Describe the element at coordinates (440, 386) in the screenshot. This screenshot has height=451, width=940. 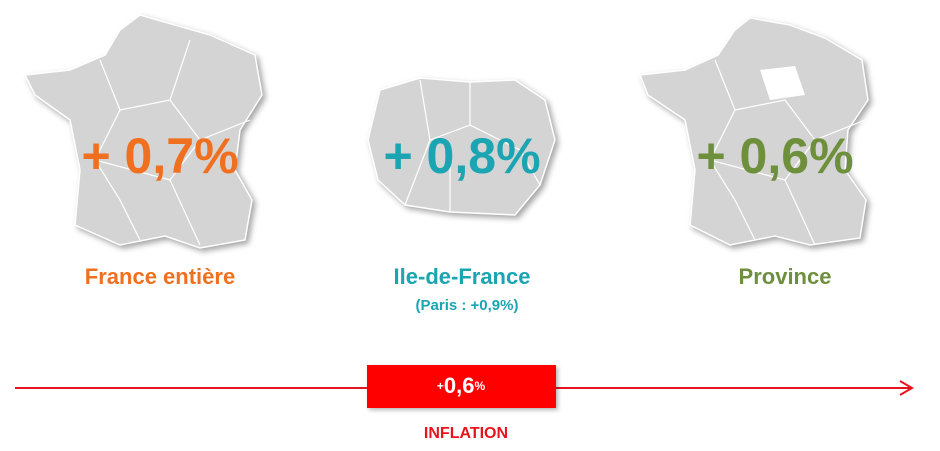
I see `inflation-prefix: +` at that location.